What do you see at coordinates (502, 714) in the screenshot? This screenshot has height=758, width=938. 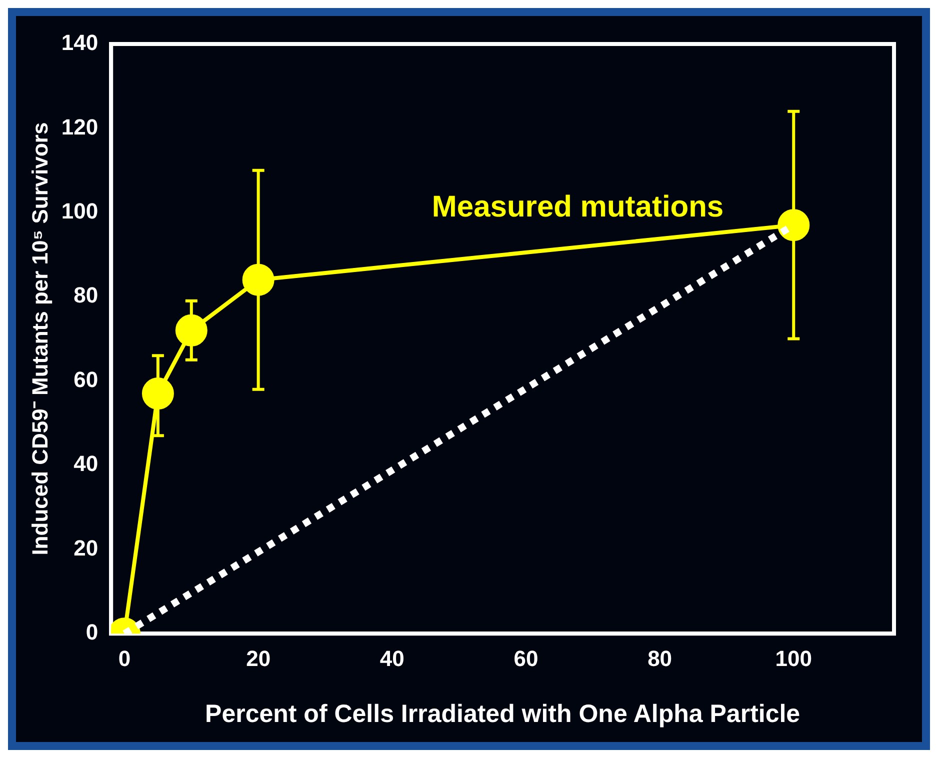 I see `x-axis-title: Percent of Cells Irradiated with One Alpha Particle` at bounding box center [502, 714].